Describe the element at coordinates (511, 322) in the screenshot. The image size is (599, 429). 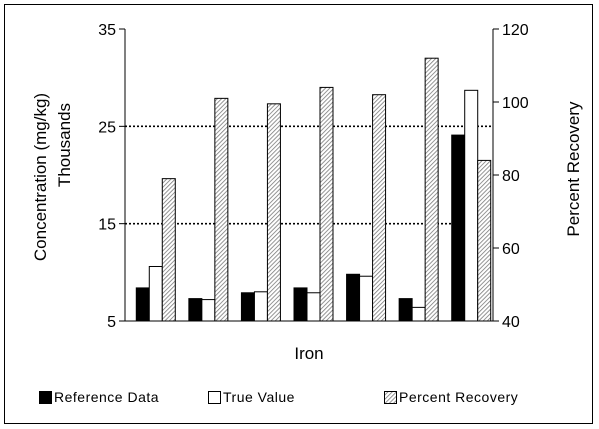
I see `tick-label-right-40: 40` at that location.